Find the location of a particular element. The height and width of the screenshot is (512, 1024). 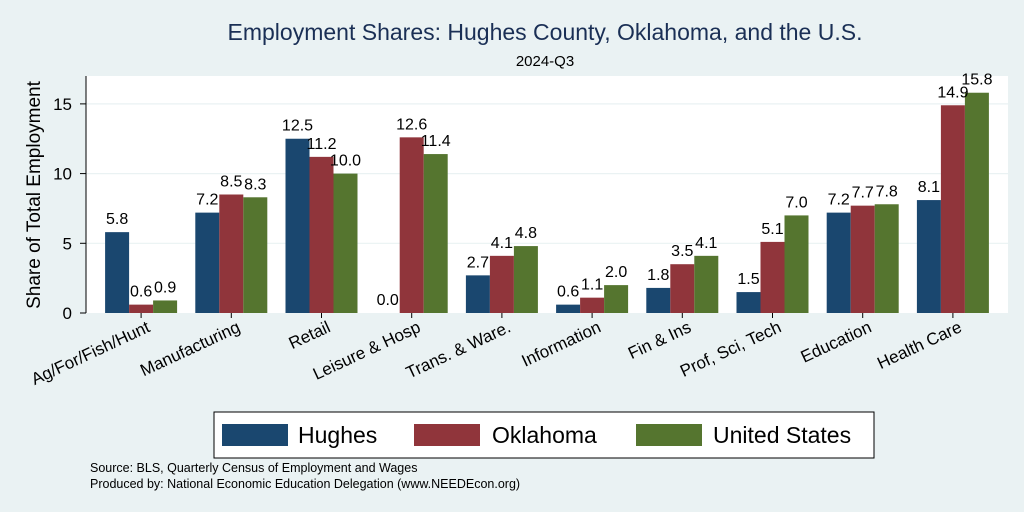

data-label: 11.4 is located at coordinates (436, 141).